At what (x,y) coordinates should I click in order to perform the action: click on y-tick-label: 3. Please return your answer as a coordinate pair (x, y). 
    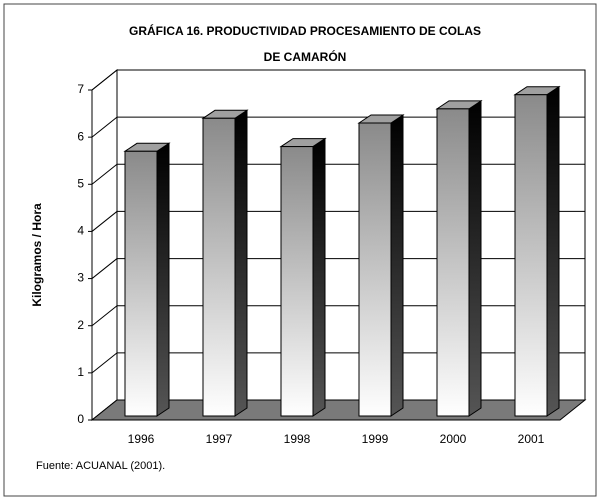
    Looking at the image, I should click on (80, 278).